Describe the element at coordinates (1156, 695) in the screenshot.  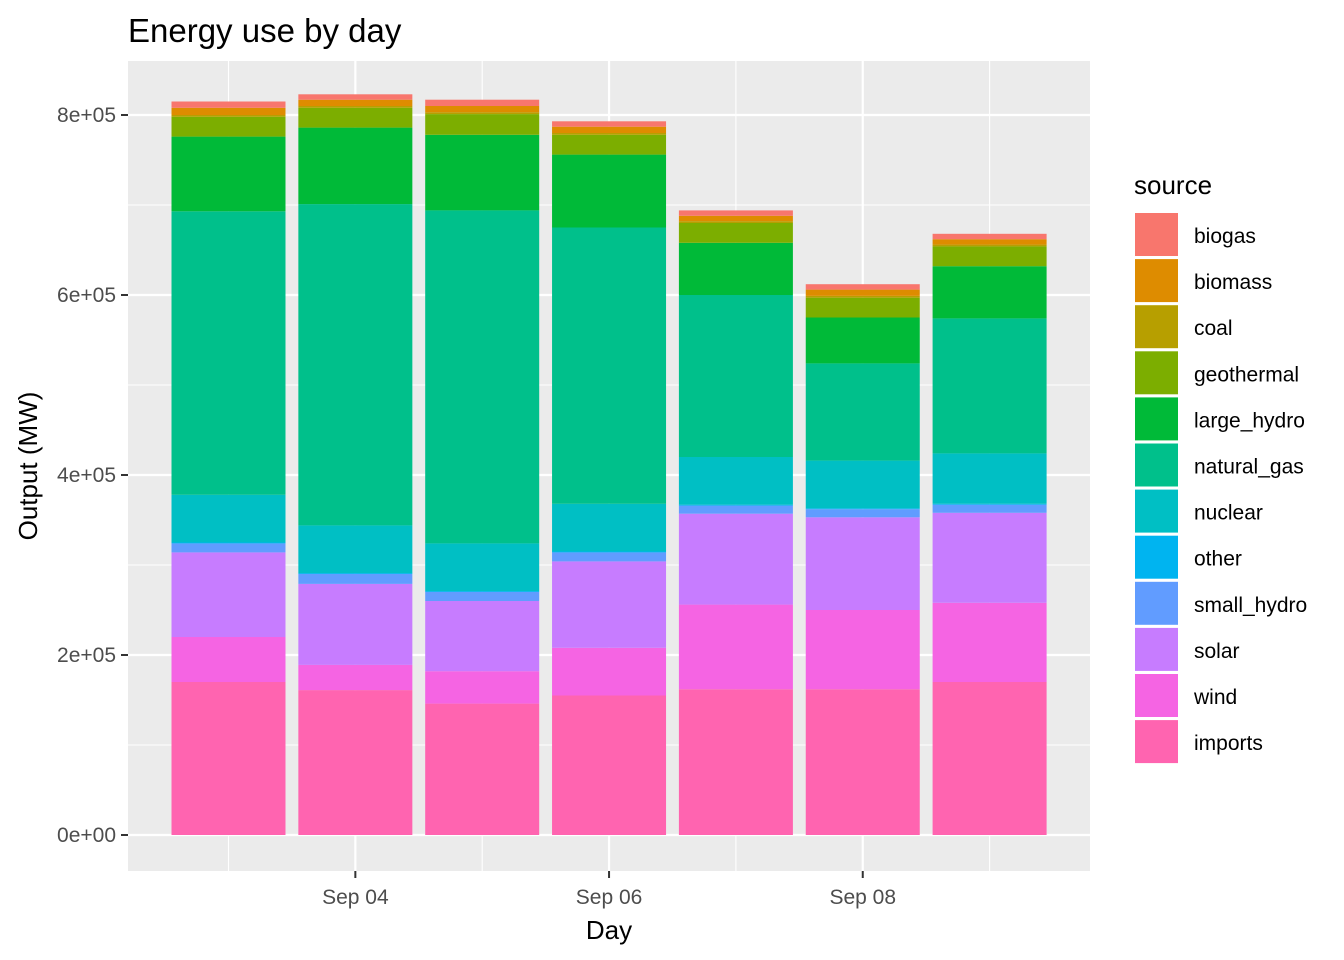
I see `legend-key-wind` at that location.